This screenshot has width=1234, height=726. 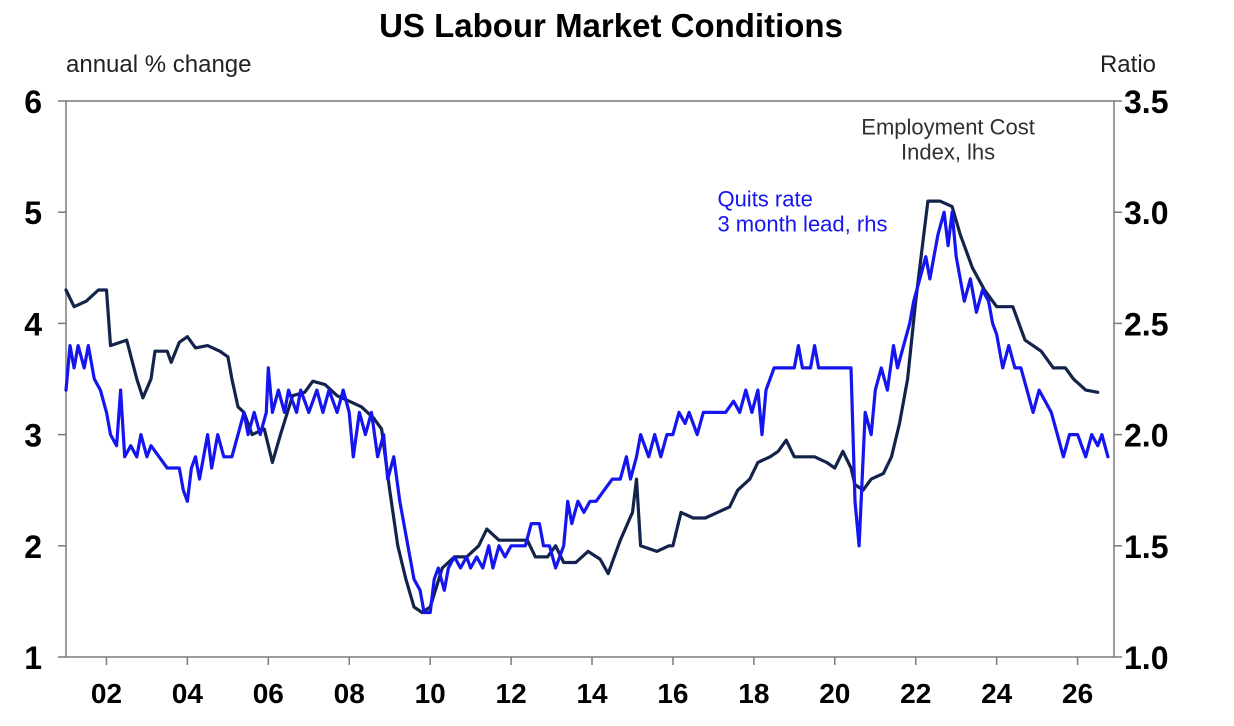 I want to click on left-tick-label: 3, so click(x=33, y=436).